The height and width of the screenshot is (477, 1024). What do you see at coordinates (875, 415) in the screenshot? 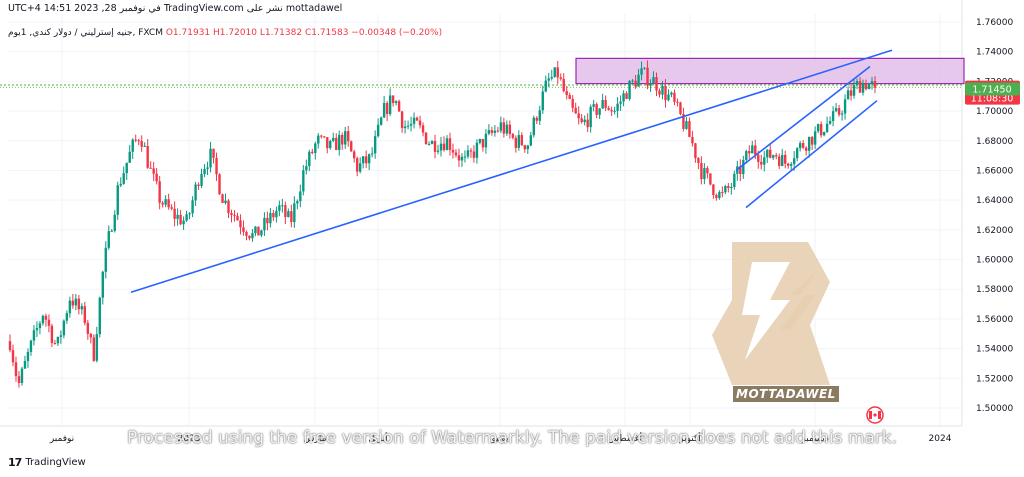
I see `canada-flag-icon` at bounding box center [875, 415].